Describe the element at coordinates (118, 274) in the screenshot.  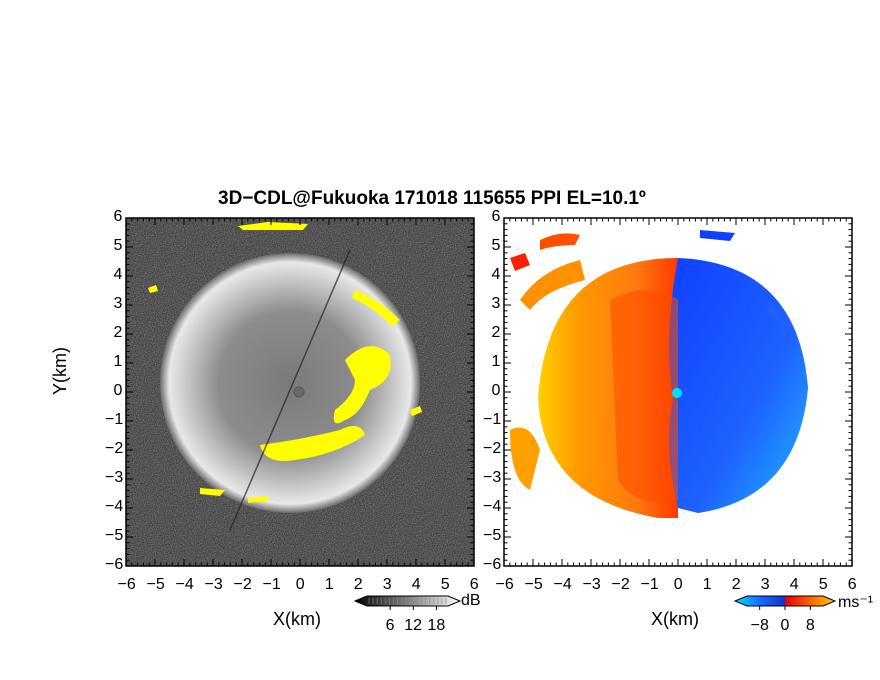
I see `snr-y-tick-label: 4` at that location.